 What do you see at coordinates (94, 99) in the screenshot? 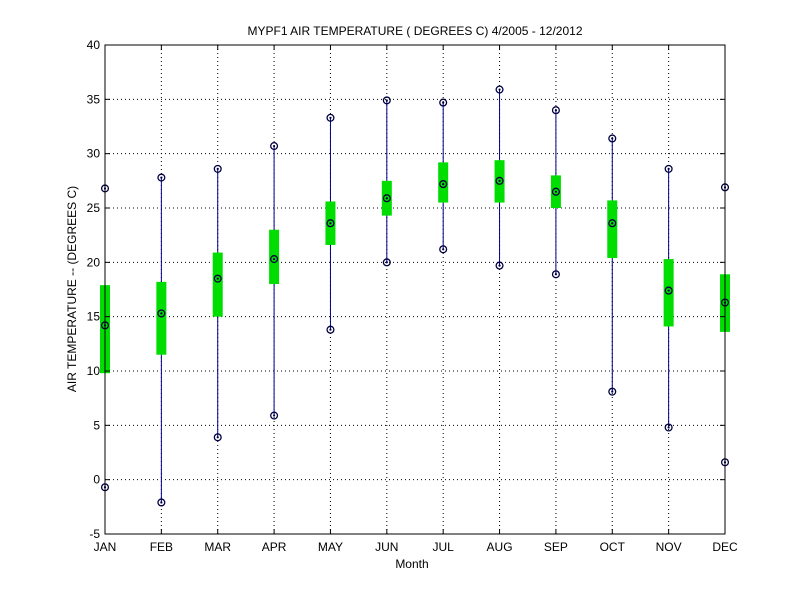
I see `y-tick-label: 35` at bounding box center [94, 99].